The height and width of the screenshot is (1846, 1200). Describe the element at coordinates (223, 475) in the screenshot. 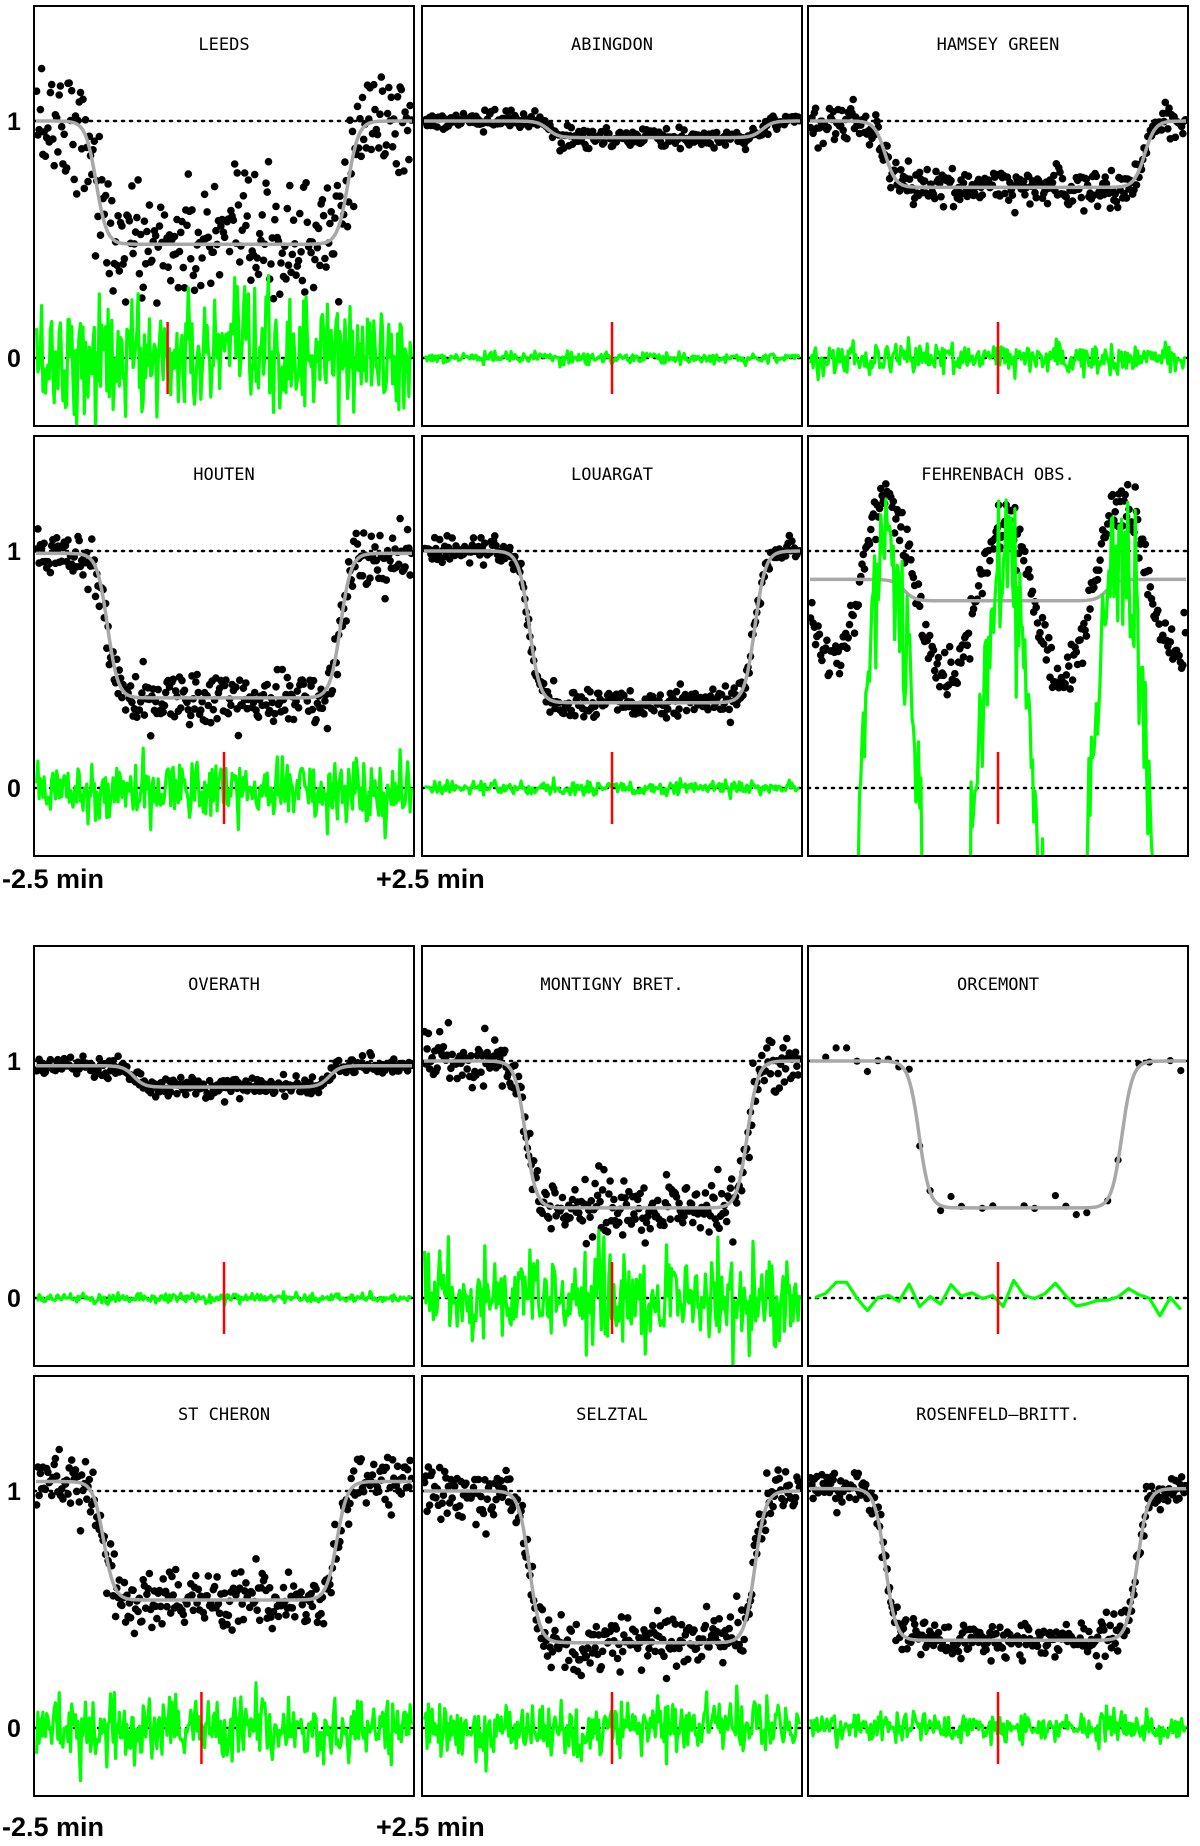

I see `panel-title: HOUTEN` at that location.